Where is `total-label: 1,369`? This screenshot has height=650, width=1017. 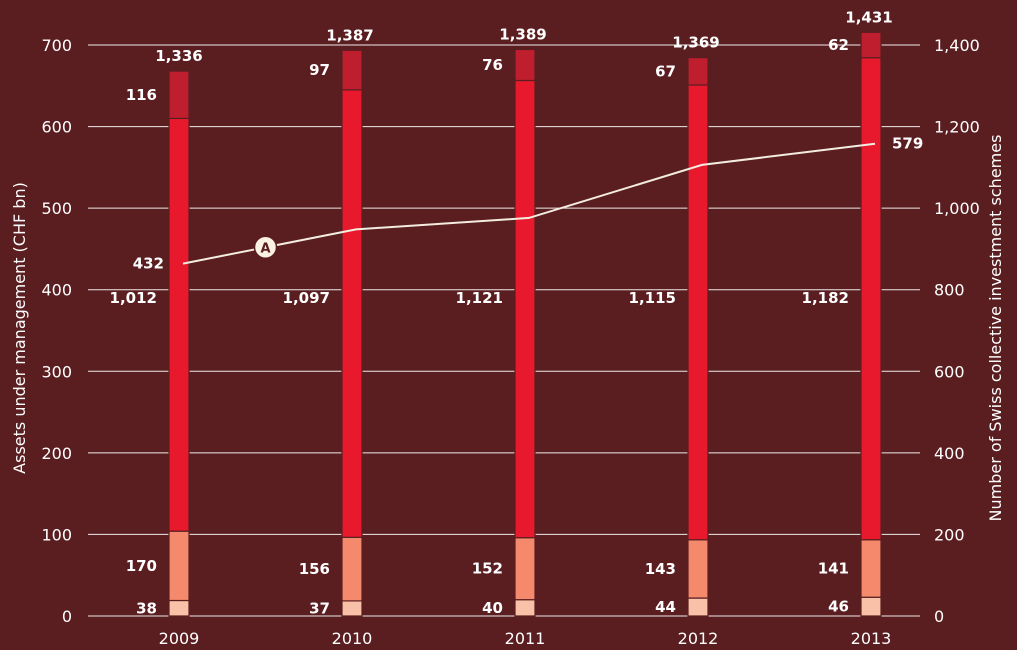 total-label: 1,369 is located at coordinates (695, 43).